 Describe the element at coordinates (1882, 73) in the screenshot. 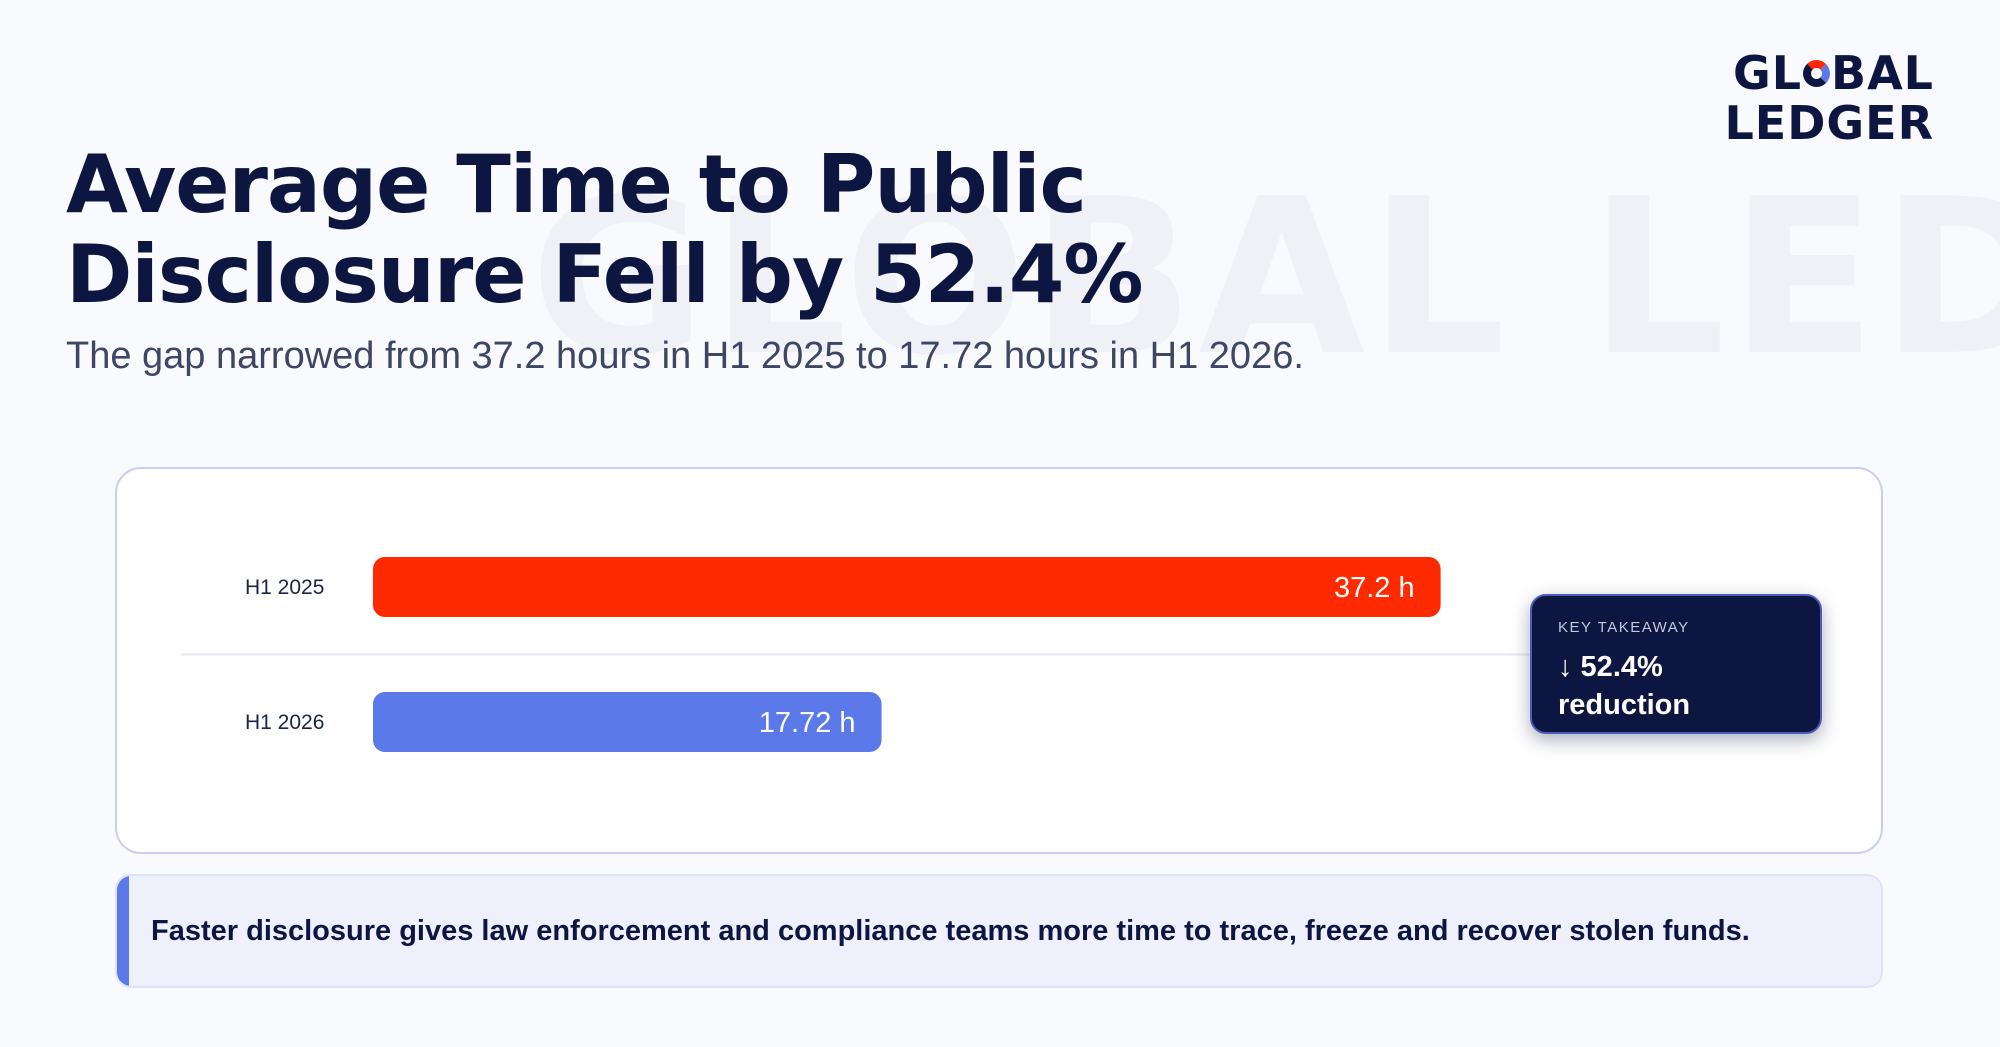

I see `logo-text-bal: BAL` at that location.